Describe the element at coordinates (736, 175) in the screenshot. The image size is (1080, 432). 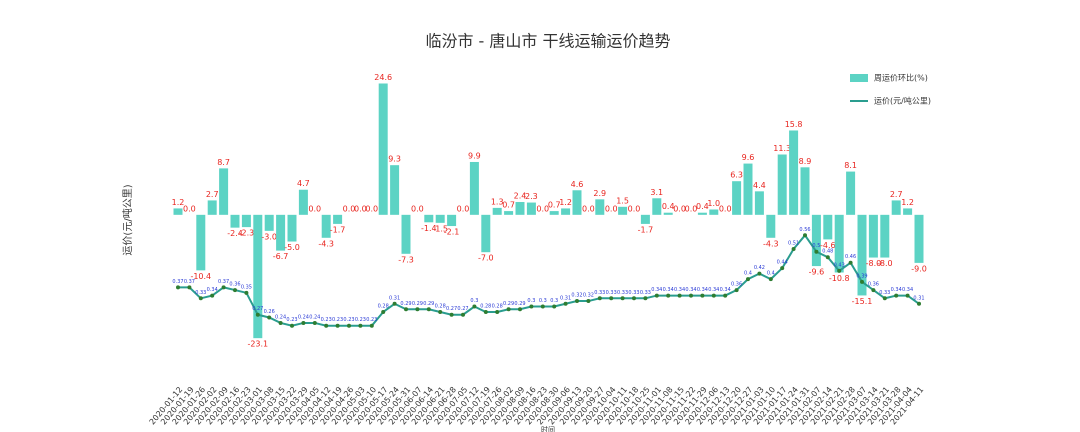
I see `bar-value-label: 6.3` at that location.